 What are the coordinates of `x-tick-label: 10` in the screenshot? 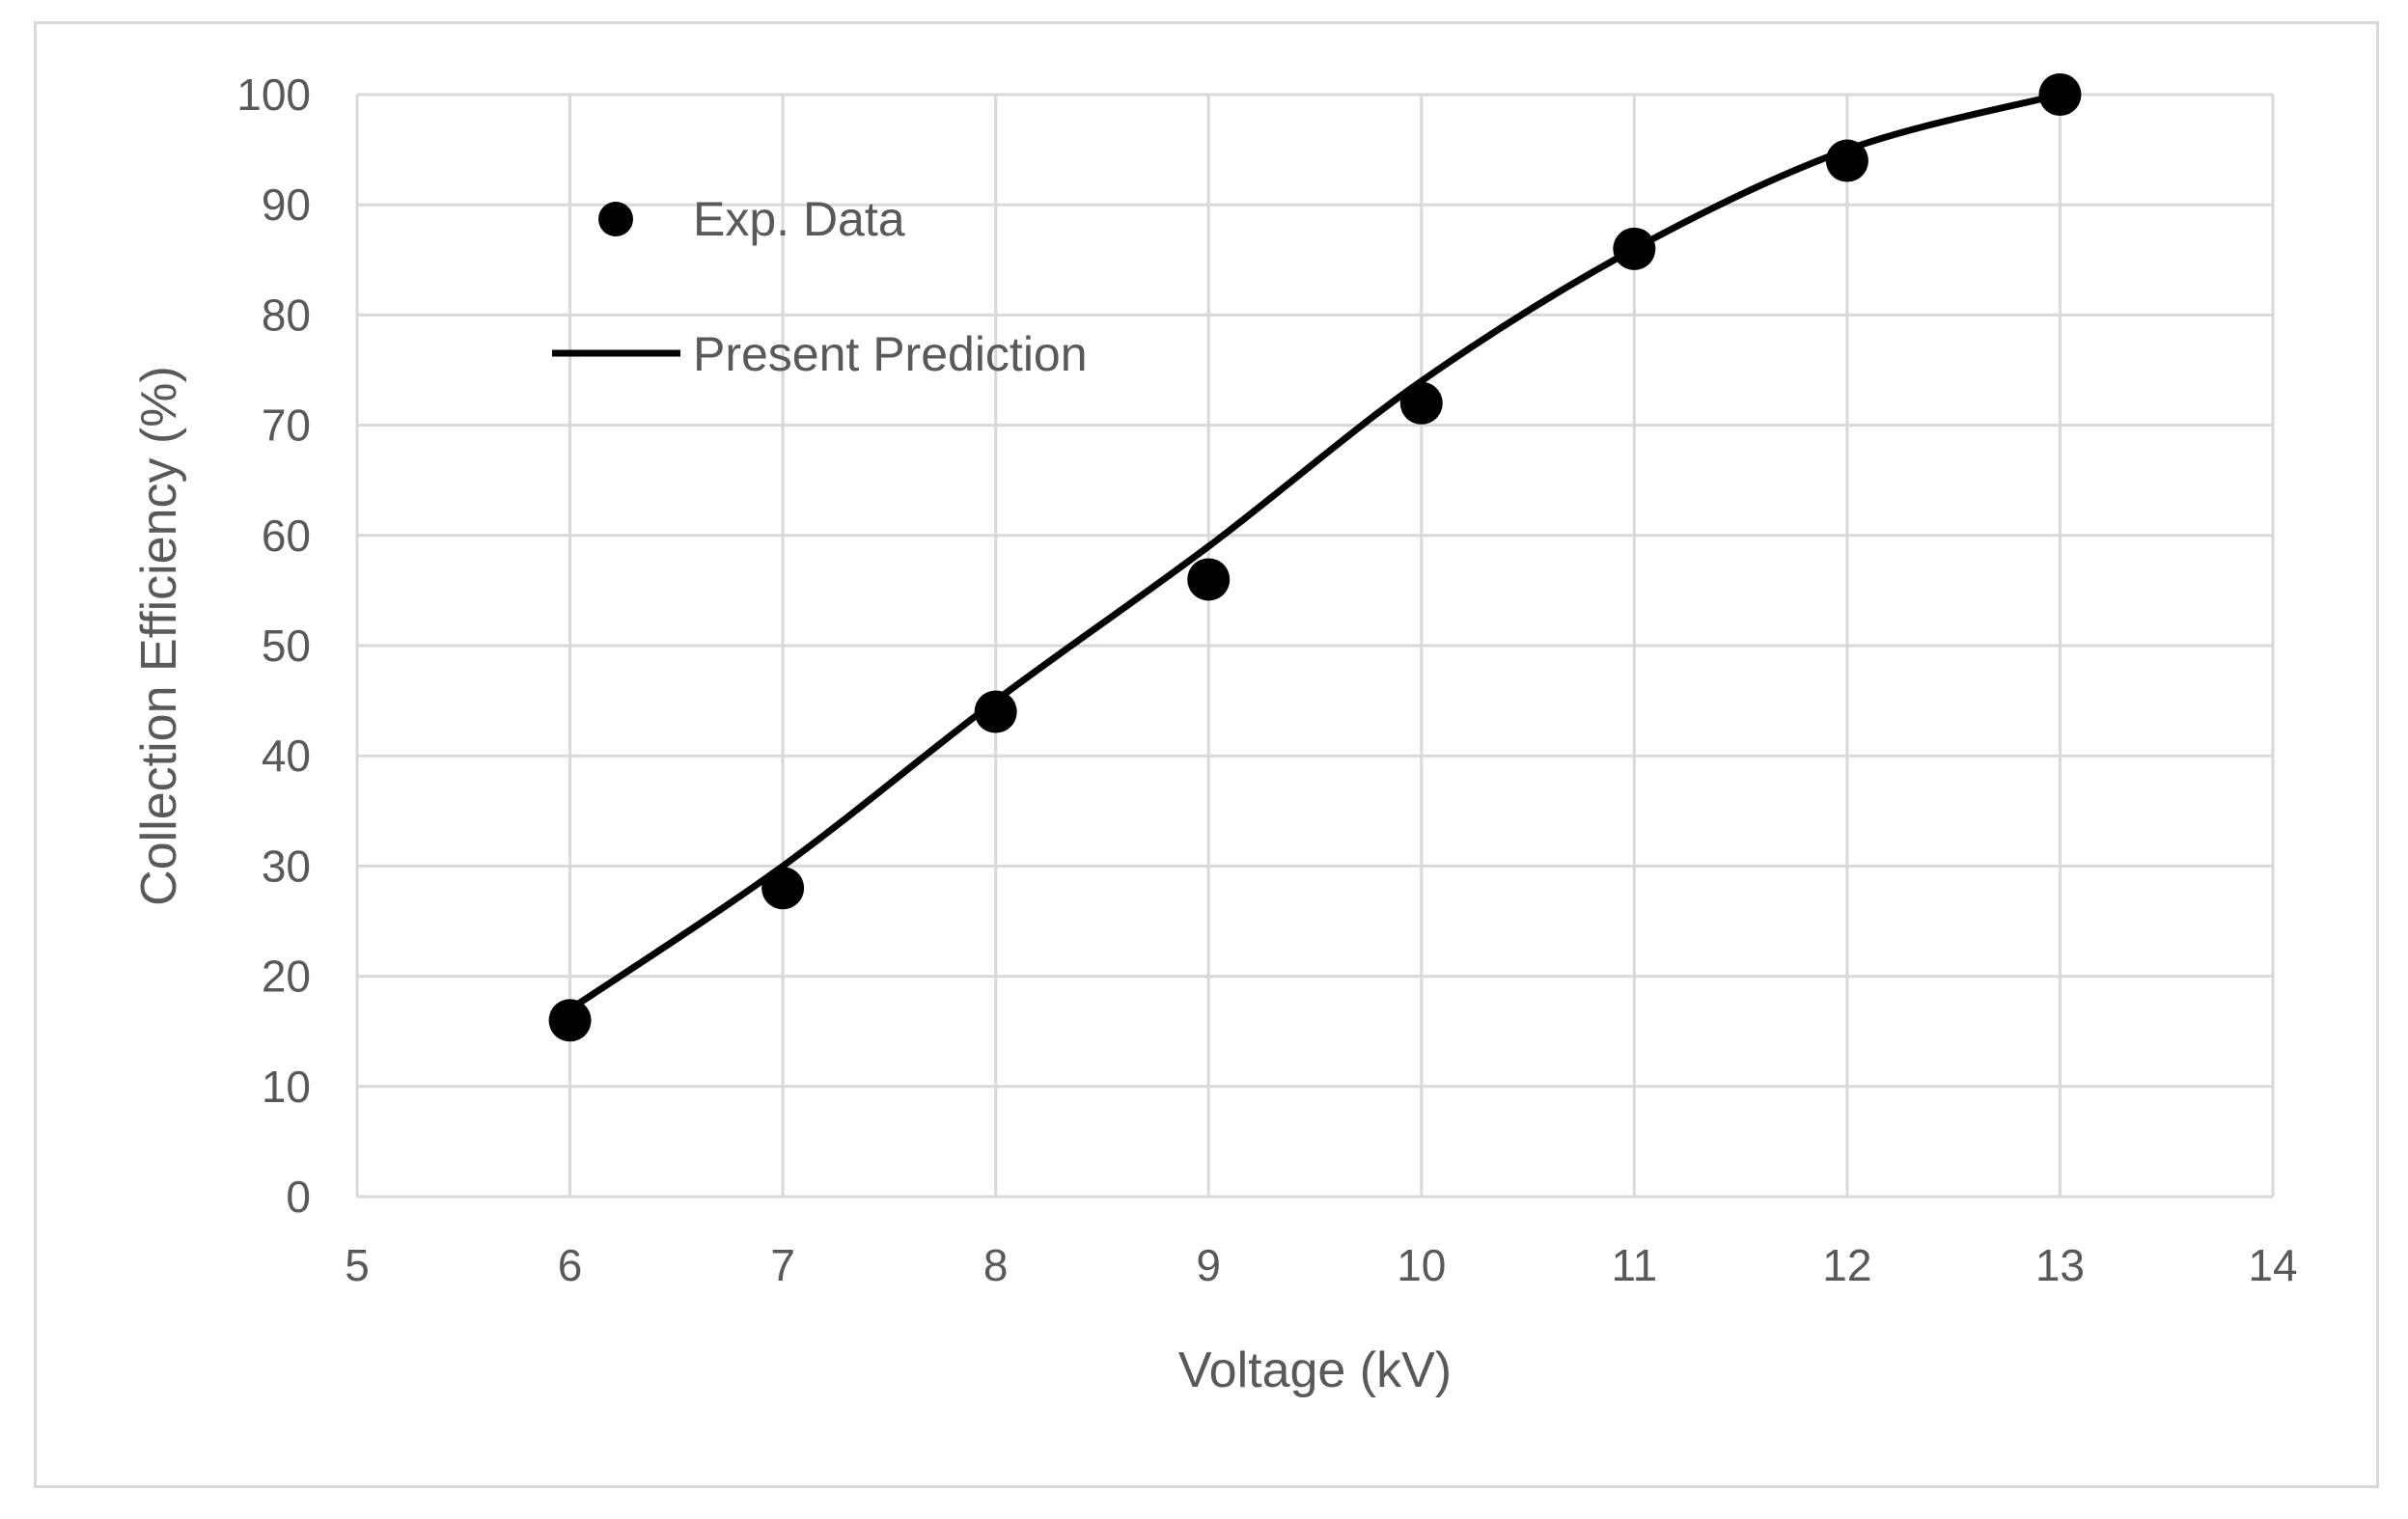 It's located at (1421, 1265).